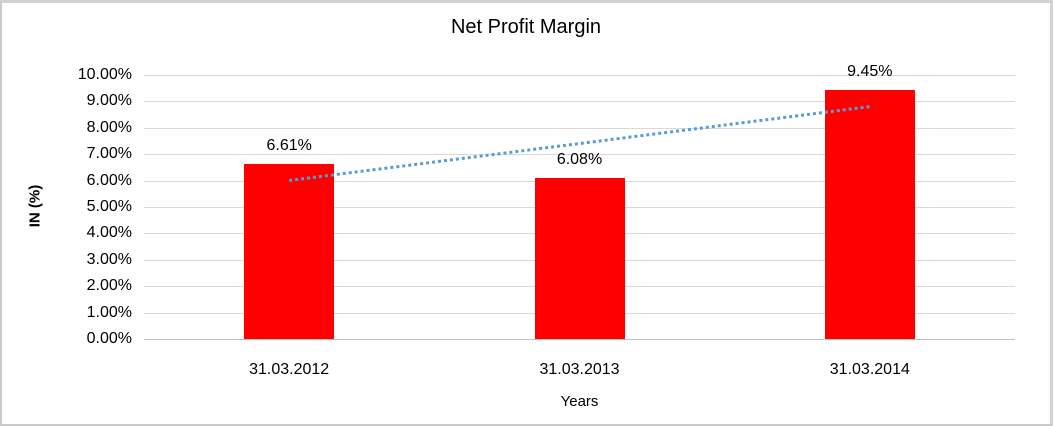 This screenshot has height=426, width=1053. I want to click on x-tick-label: 31.03.2014, so click(869, 369).